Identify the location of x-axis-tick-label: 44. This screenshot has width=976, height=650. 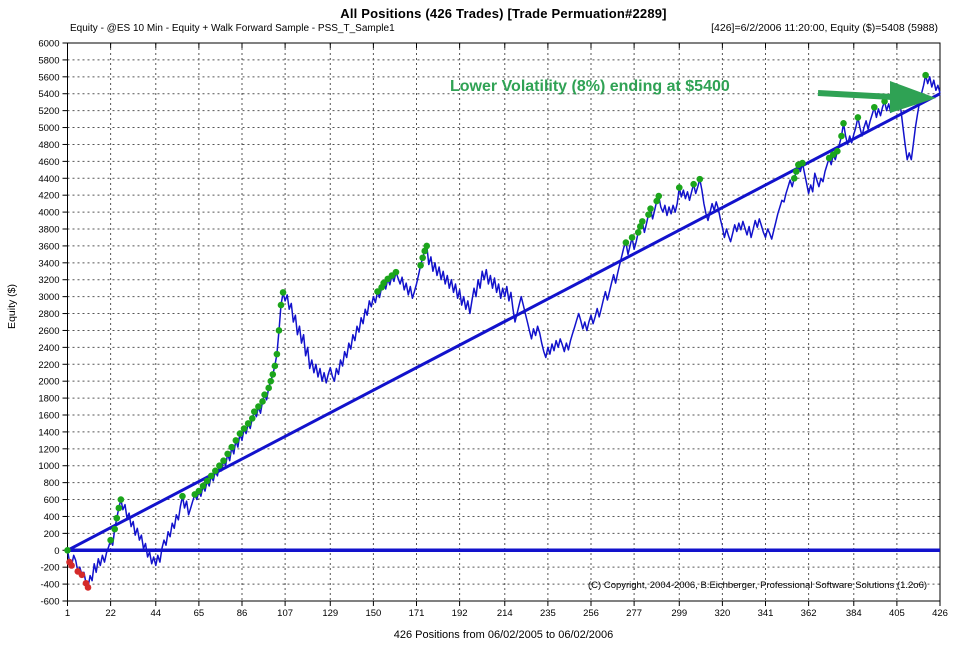
(155, 613).